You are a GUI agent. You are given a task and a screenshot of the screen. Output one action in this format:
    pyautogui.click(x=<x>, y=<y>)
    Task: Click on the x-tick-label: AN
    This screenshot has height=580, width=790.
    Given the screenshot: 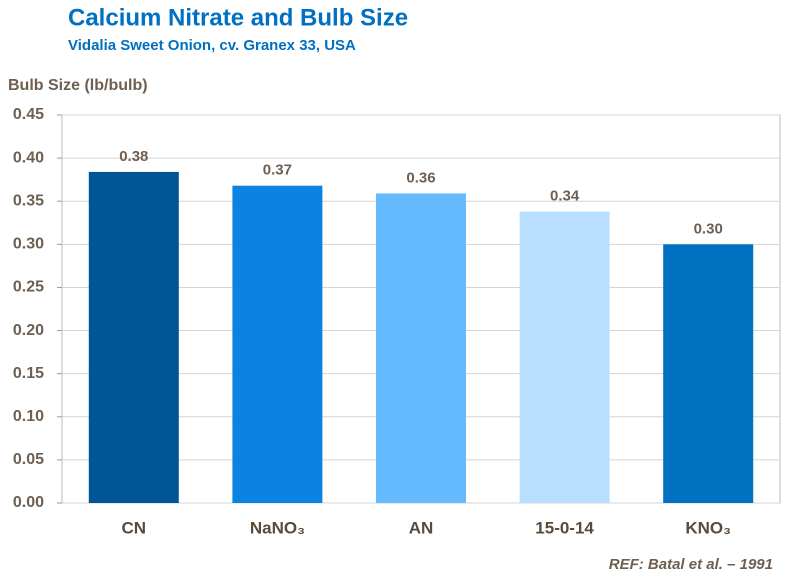 What is the action you would take?
    pyautogui.click(x=421, y=527)
    